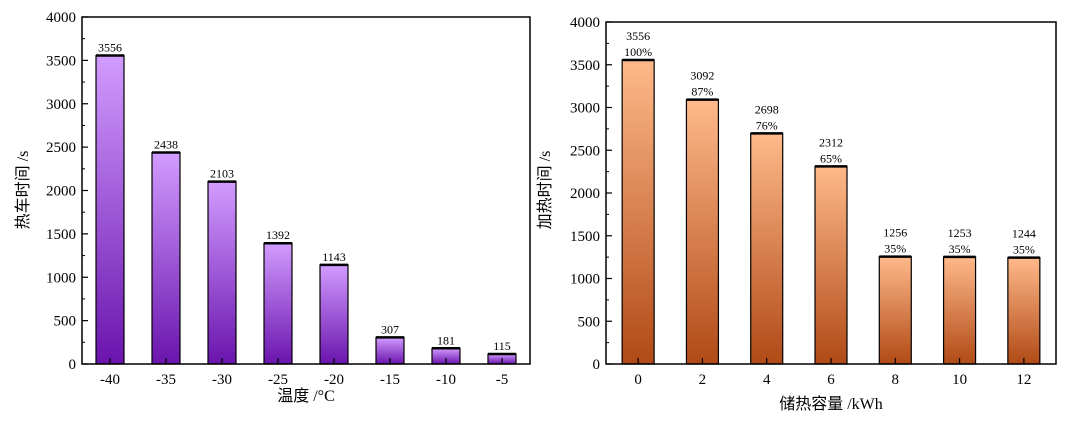  I want to click on data-label: 2103, so click(222, 174).